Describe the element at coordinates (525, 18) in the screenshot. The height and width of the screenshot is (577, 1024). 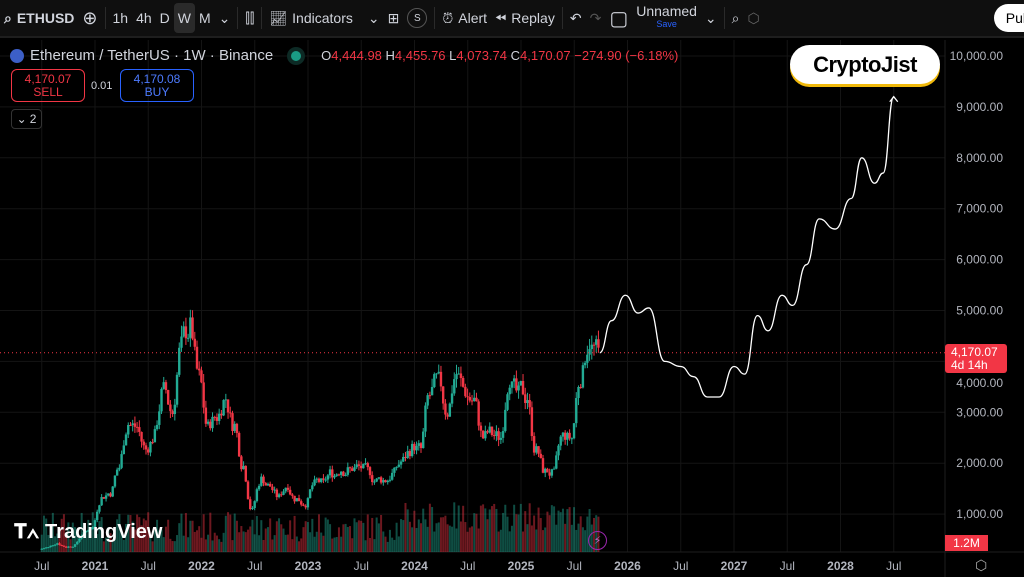
I see `replay-button: ⏪︎ Replay` at that location.